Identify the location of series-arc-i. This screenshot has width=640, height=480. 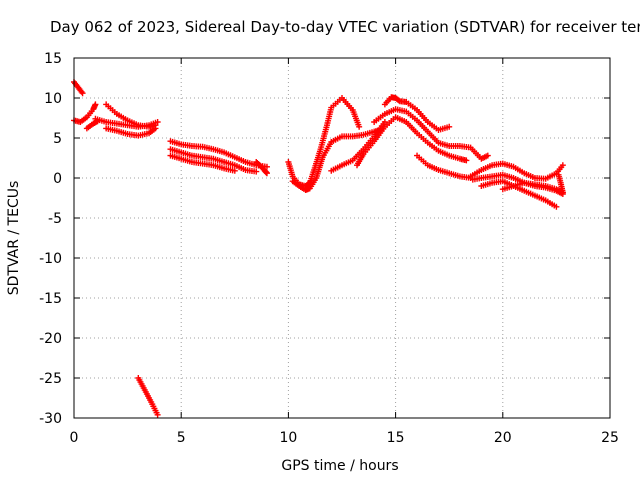
(213, 160).